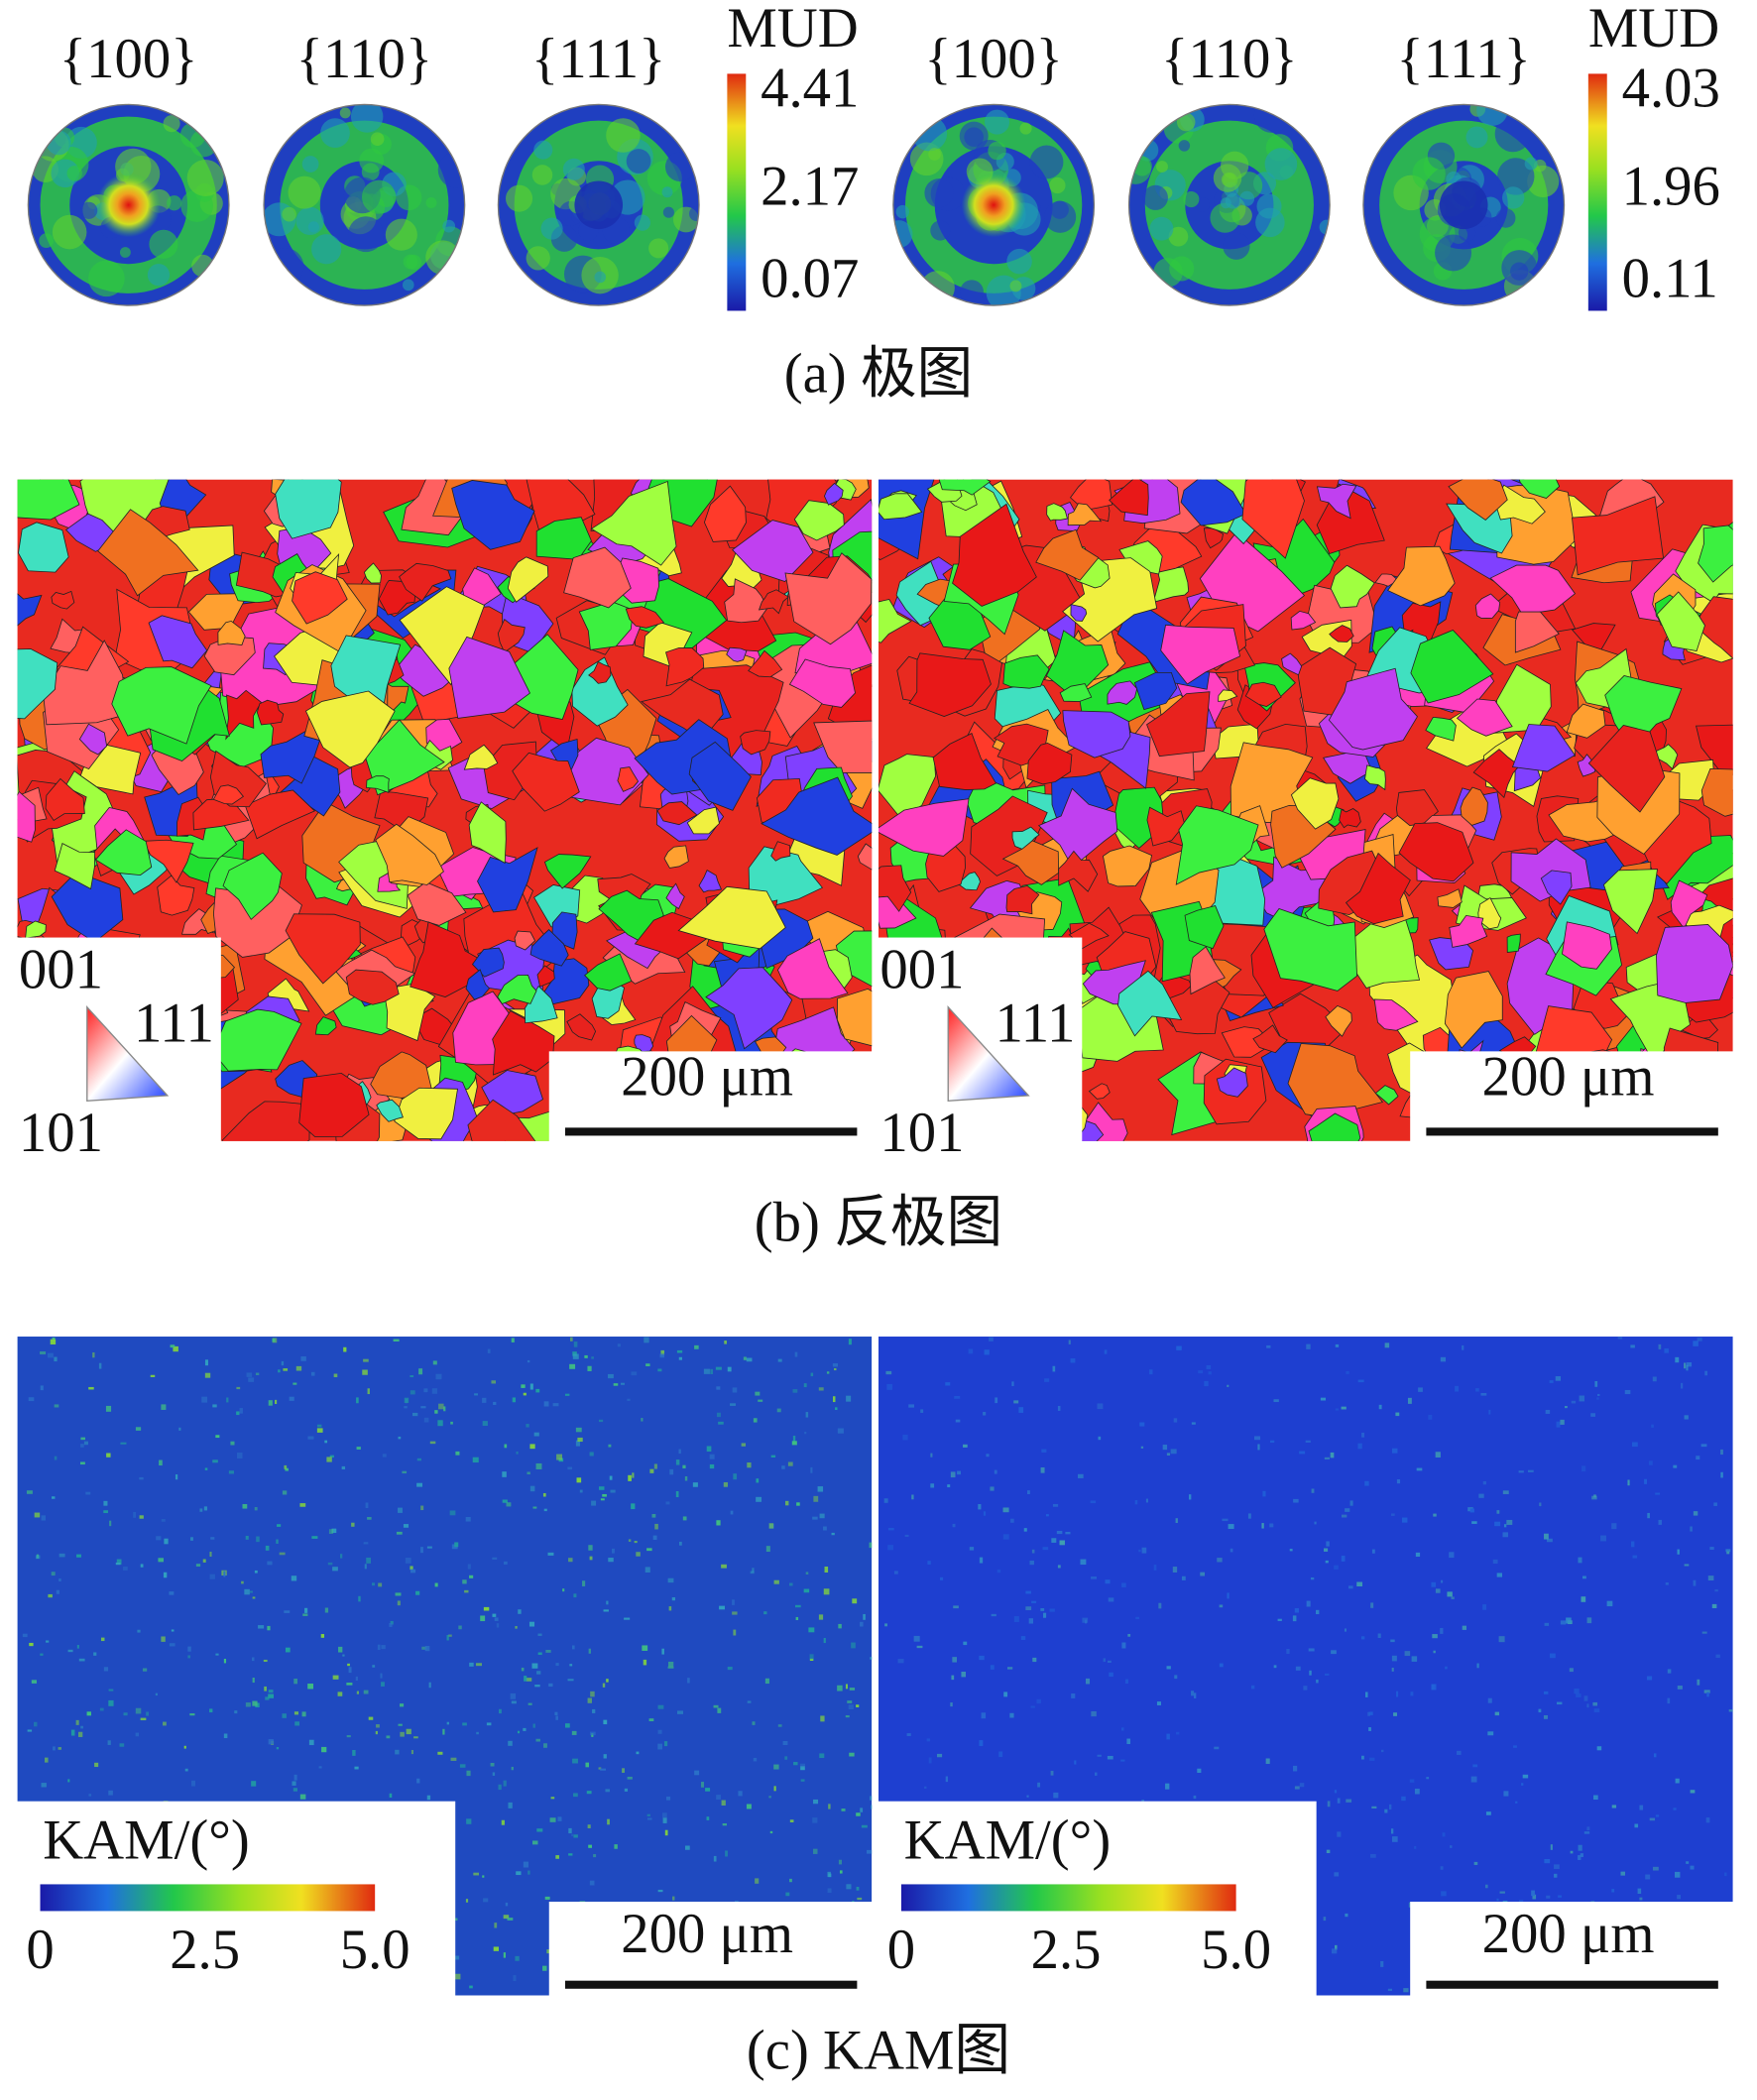 The height and width of the screenshot is (2100, 1757). Describe the element at coordinates (1229, 205) in the screenshot. I see `pole-figure` at that location.